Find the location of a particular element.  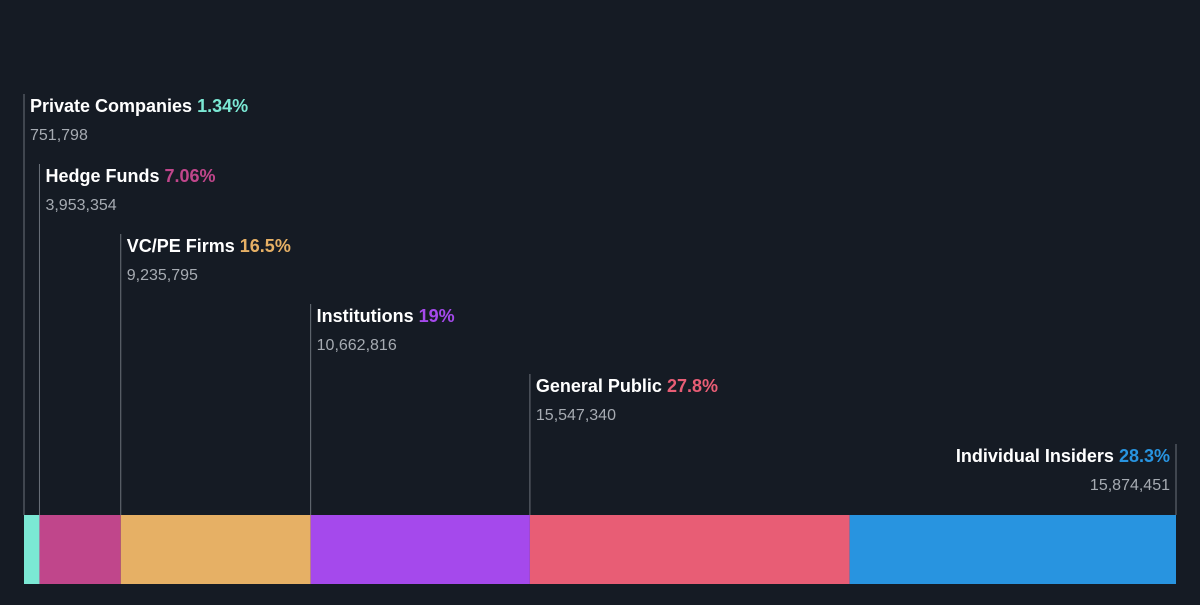

label-general-public: General Public 27.8% is located at coordinates (627, 386).